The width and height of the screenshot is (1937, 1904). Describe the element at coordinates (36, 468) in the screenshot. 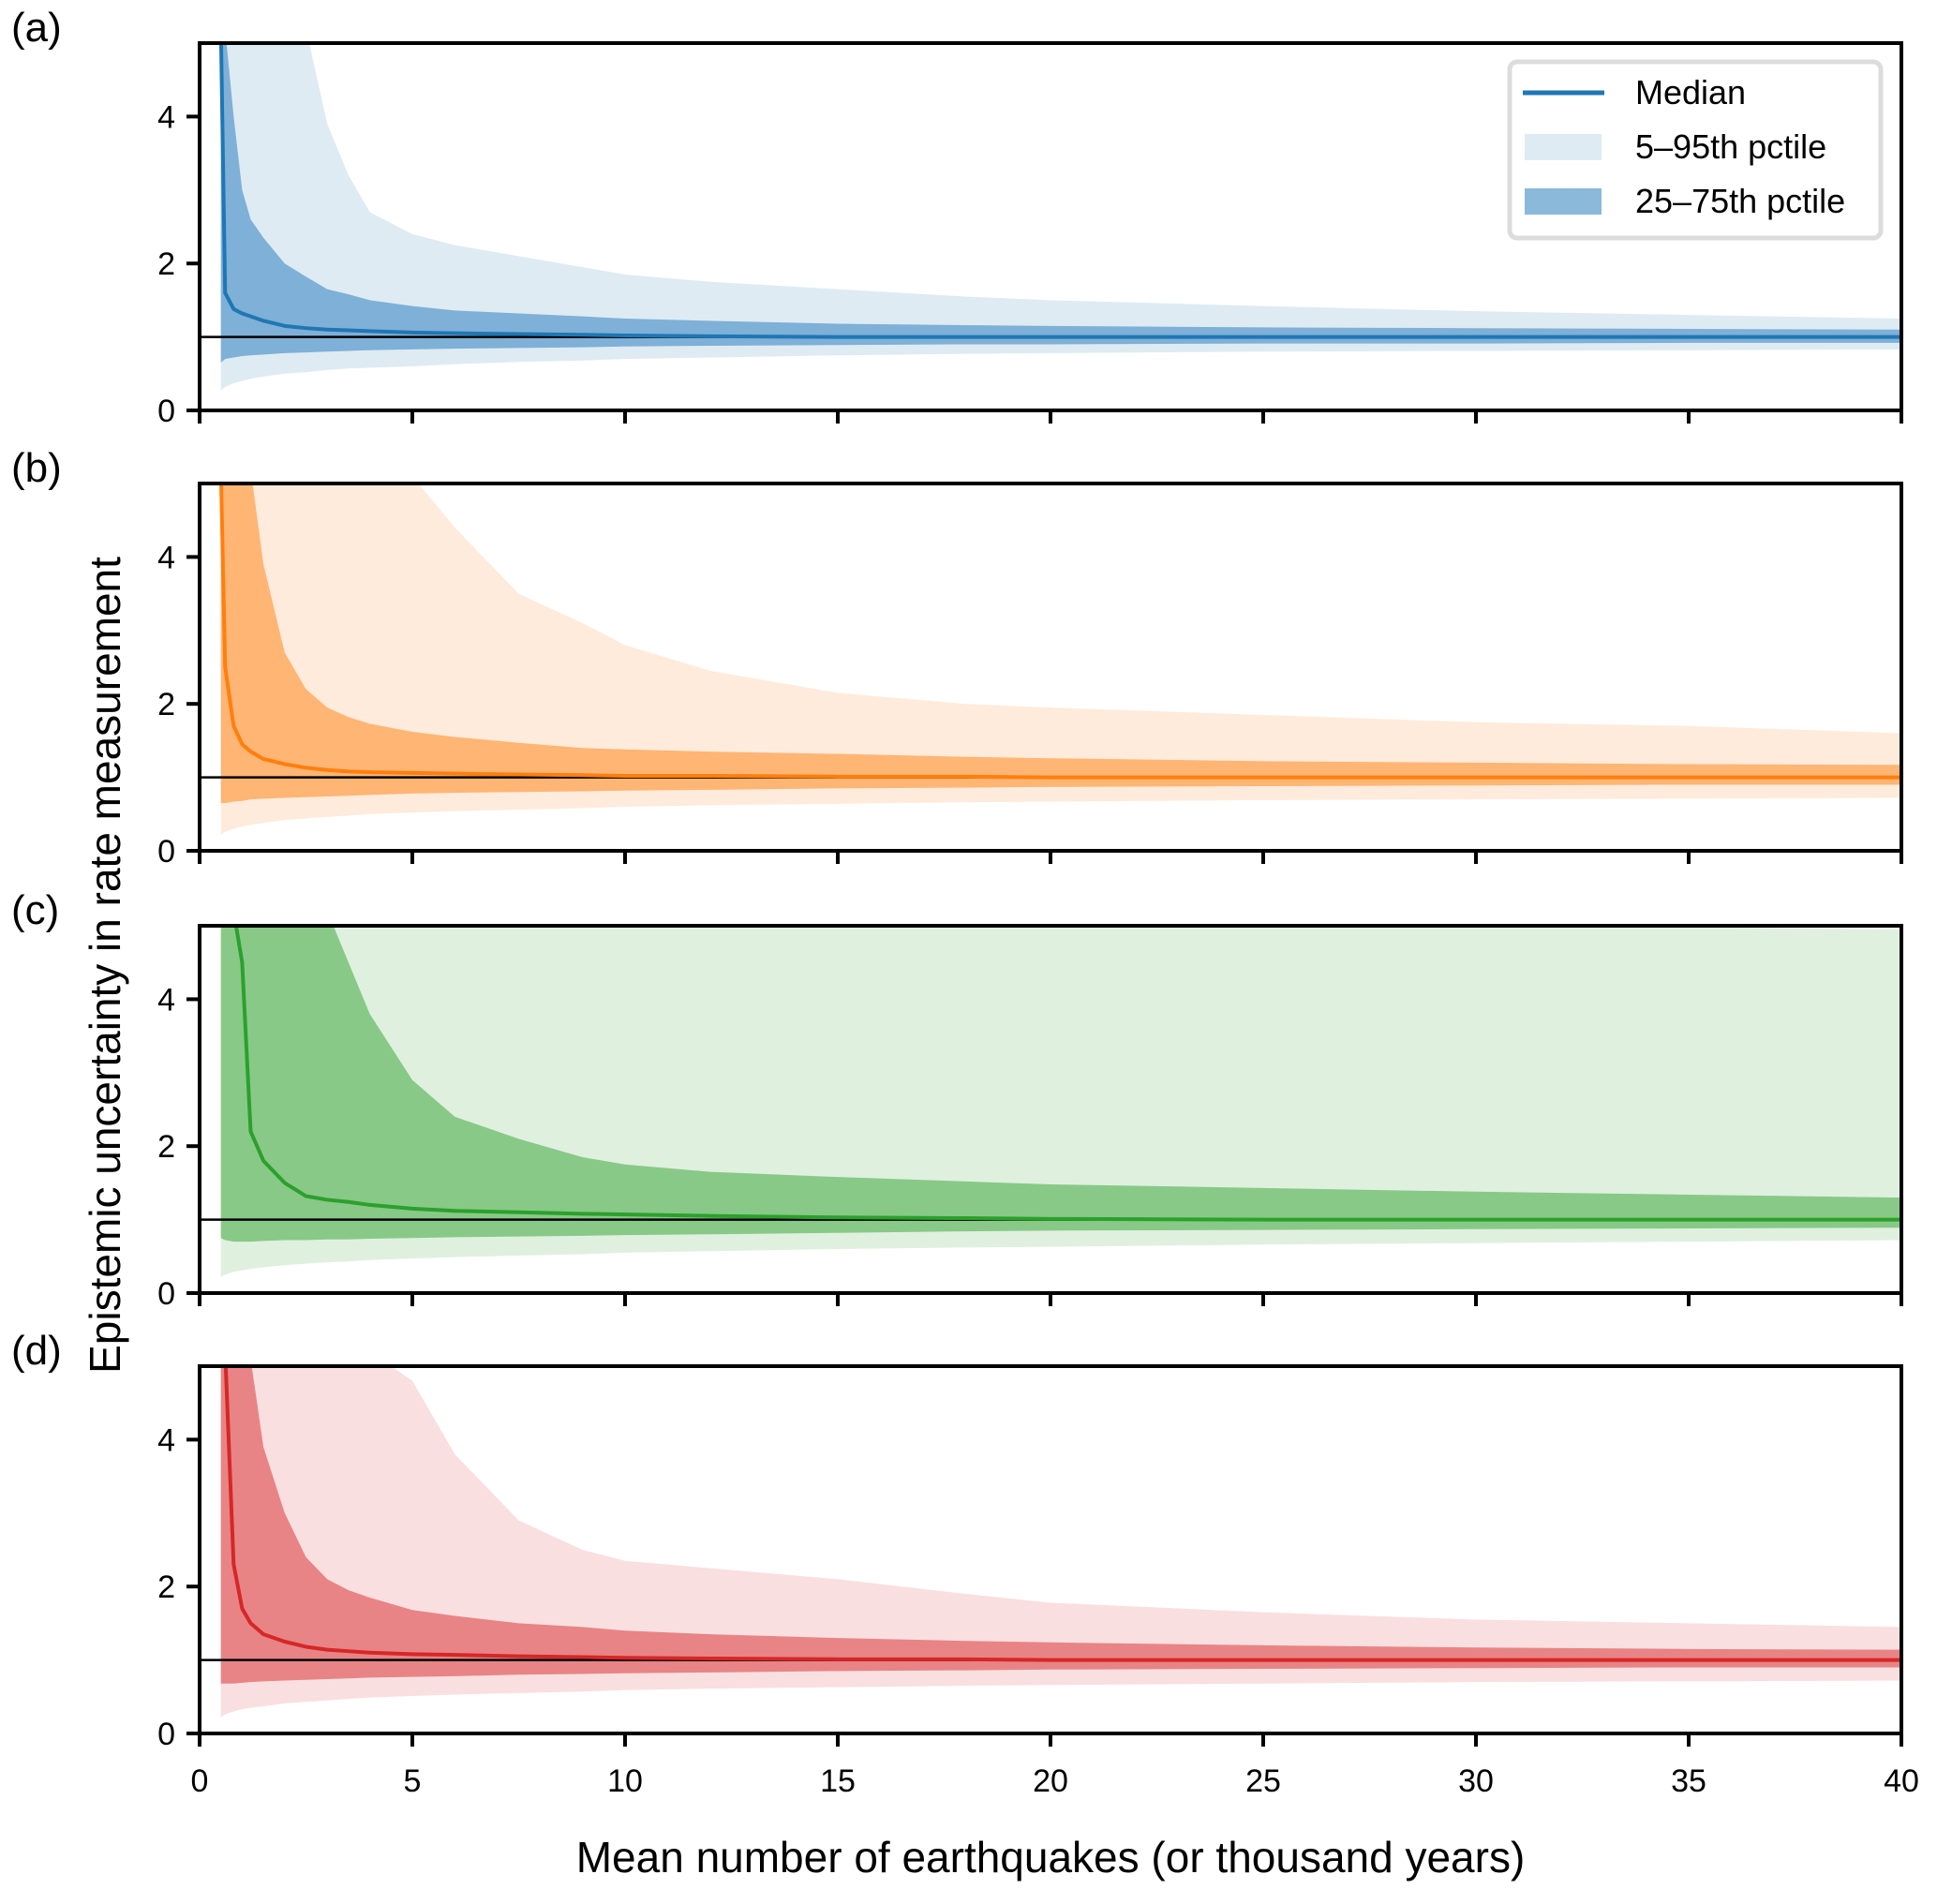

I see `panel-label: (b)` at that location.